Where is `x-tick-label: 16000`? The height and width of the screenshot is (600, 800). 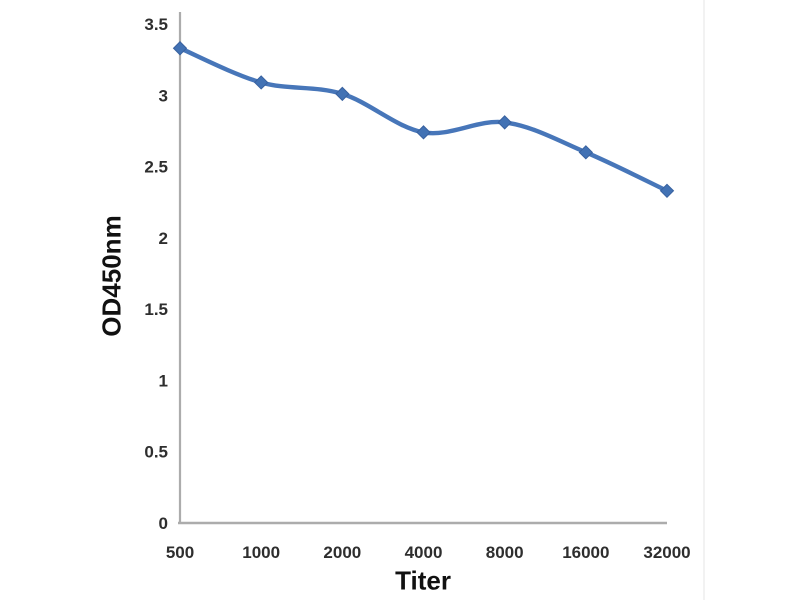
x-tick-label: 16000 is located at coordinates (585, 552).